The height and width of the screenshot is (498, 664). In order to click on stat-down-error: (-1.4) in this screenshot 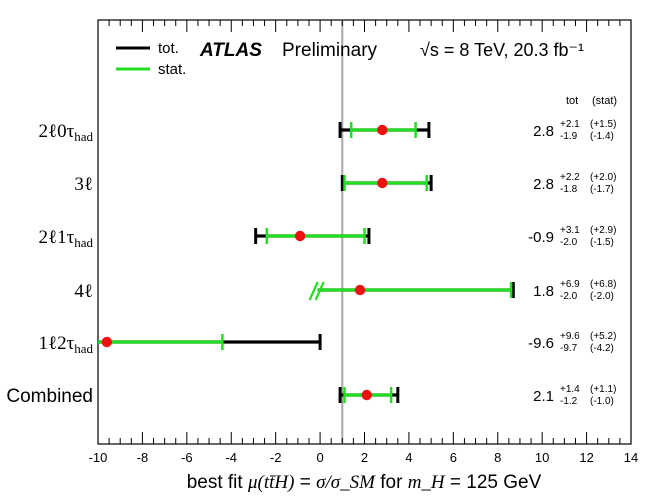, I will do `click(602, 136)`.